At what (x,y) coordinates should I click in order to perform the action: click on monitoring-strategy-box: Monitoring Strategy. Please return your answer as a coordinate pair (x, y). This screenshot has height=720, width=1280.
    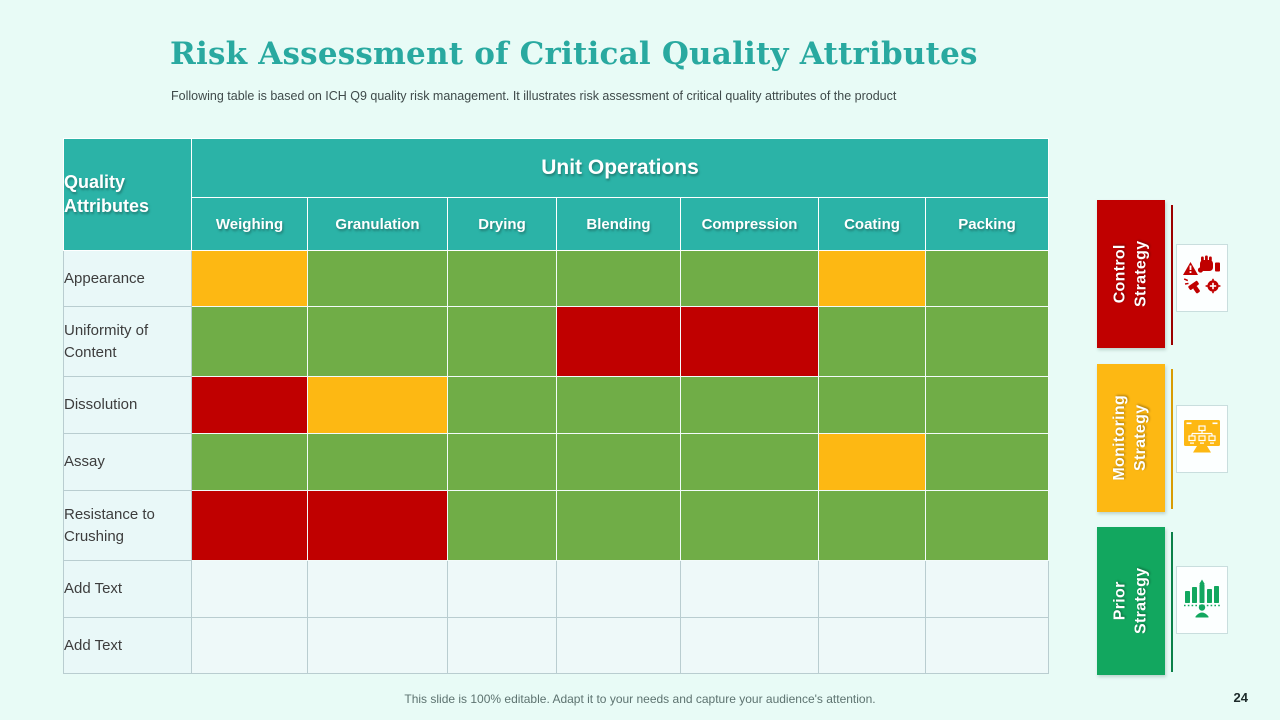
    Looking at the image, I should click on (1131, 438).